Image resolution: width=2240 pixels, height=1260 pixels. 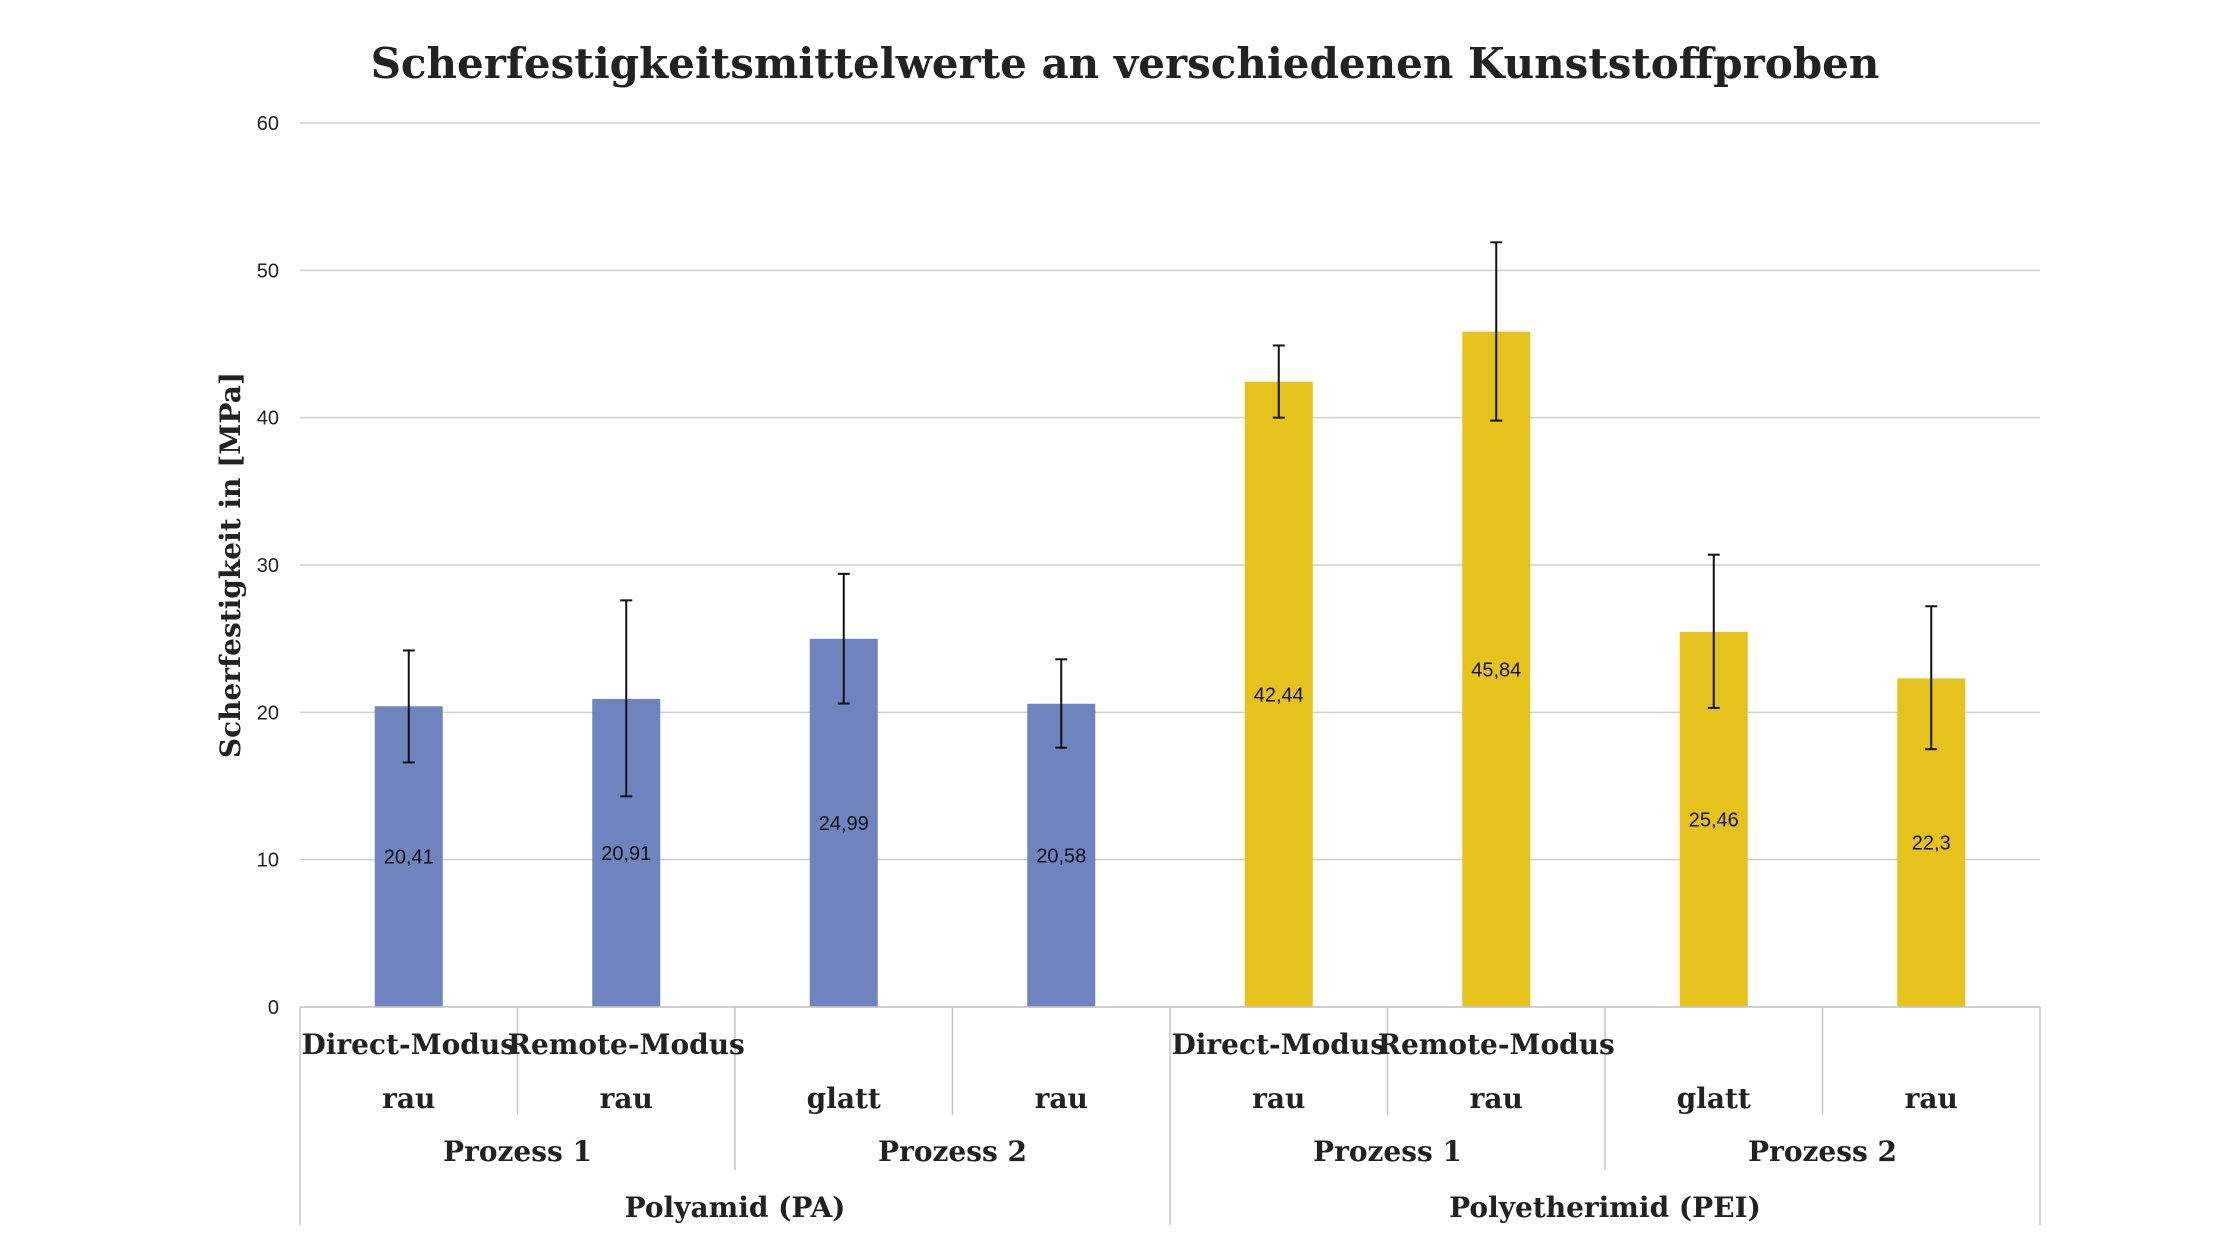 What do you see at coordinates (268, 271) in the screenshot?
I see `y-tick-label: 50` at bounding box center [268, 271].